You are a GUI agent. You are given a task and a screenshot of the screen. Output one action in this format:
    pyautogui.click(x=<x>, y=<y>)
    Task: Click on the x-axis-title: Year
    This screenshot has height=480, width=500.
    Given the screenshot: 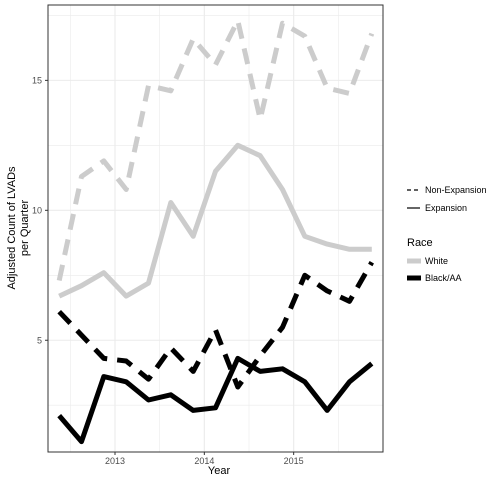 What is the action you would take?
    pyautogui.click(x=219, y=471)
    